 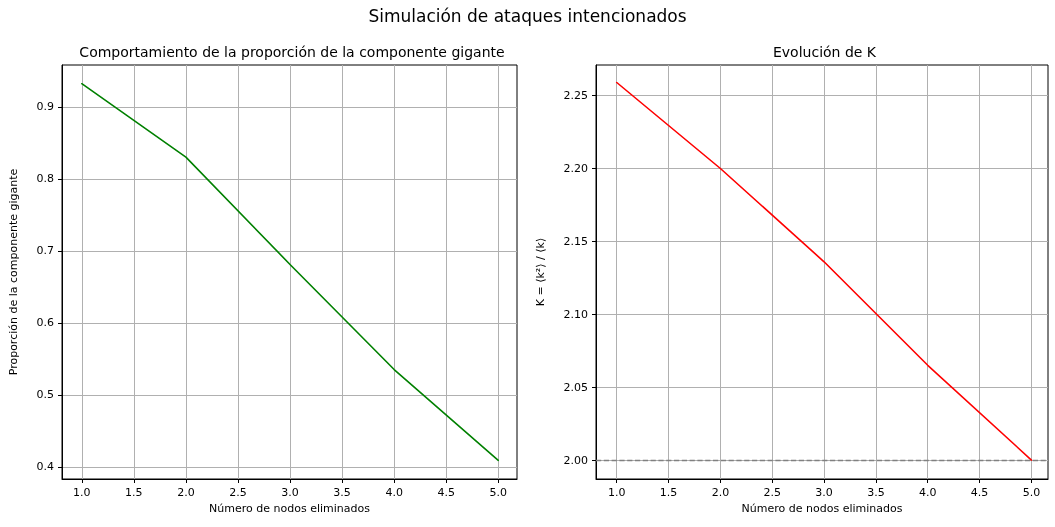 I want to click on y-tick-label: 2.25, so click(x=575, y=96).